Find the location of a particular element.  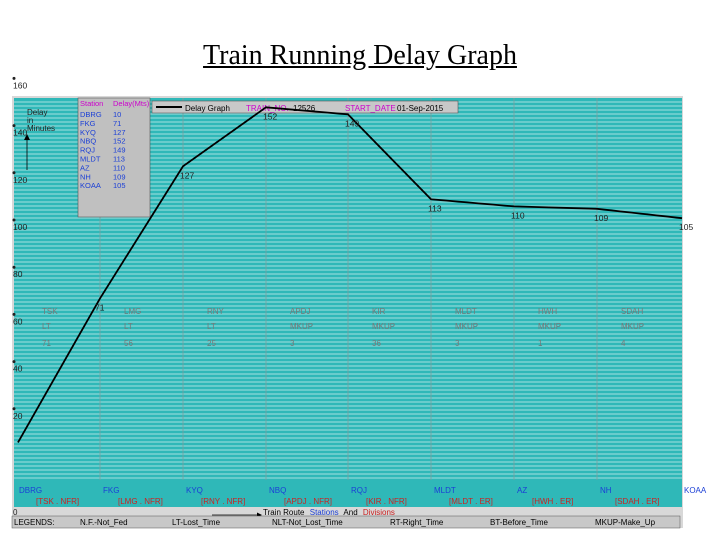

division-label: [RNY . NFR] is located at coordinates (223, 501).